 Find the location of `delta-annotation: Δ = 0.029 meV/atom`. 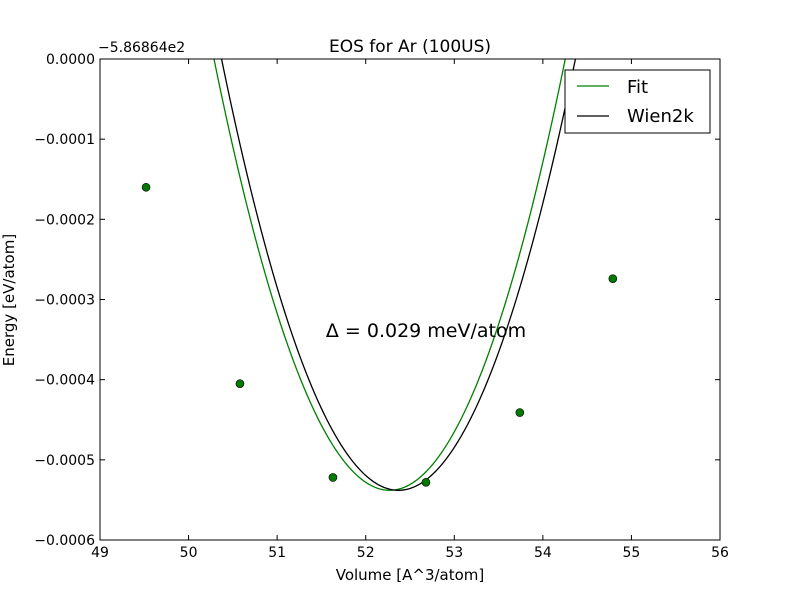

delta-annotation: Δ = 0.029 meV/atom is located at coordinates (426, 331).